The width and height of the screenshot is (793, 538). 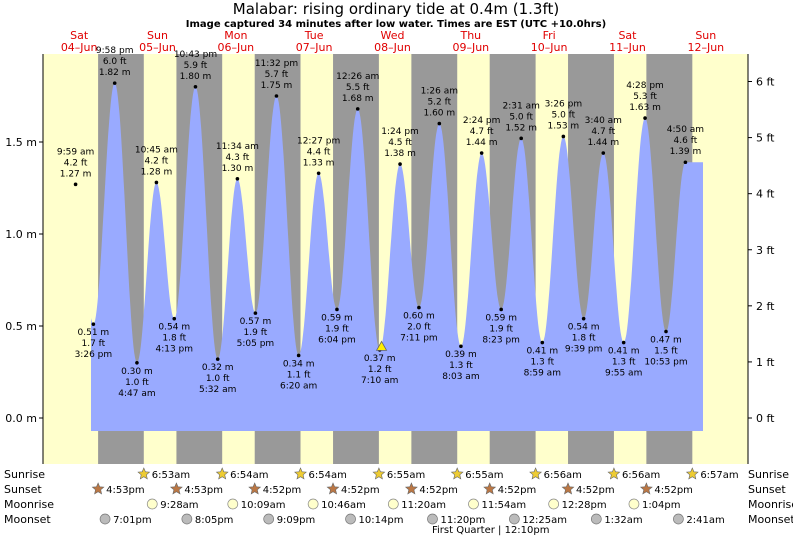 I want to click on tide-label-line: 4:28 pm, so click(x=645, y=86).